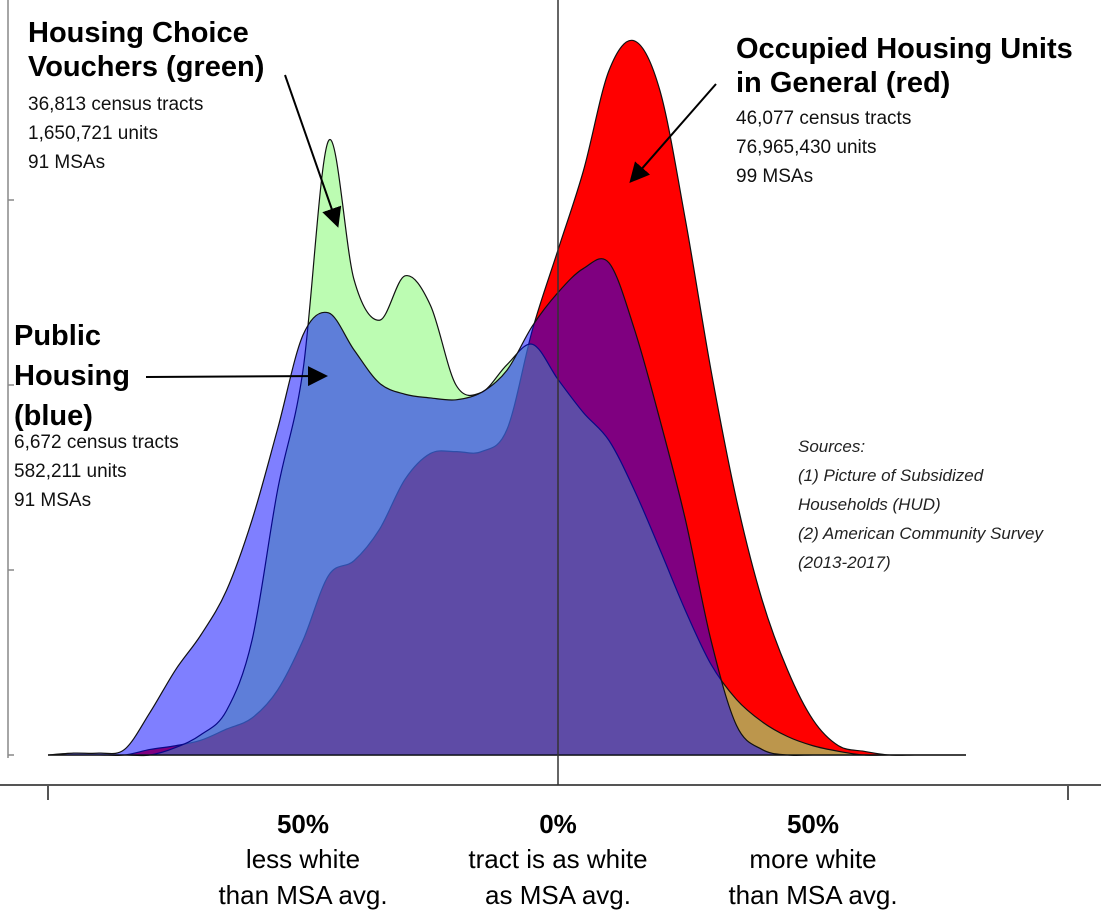 This screenshot has height=916, width=1101. What do you see at coordinates (812, 859) in the screenshot?
I see `x-tick-caption: more white` at bounding box center [812, 859].